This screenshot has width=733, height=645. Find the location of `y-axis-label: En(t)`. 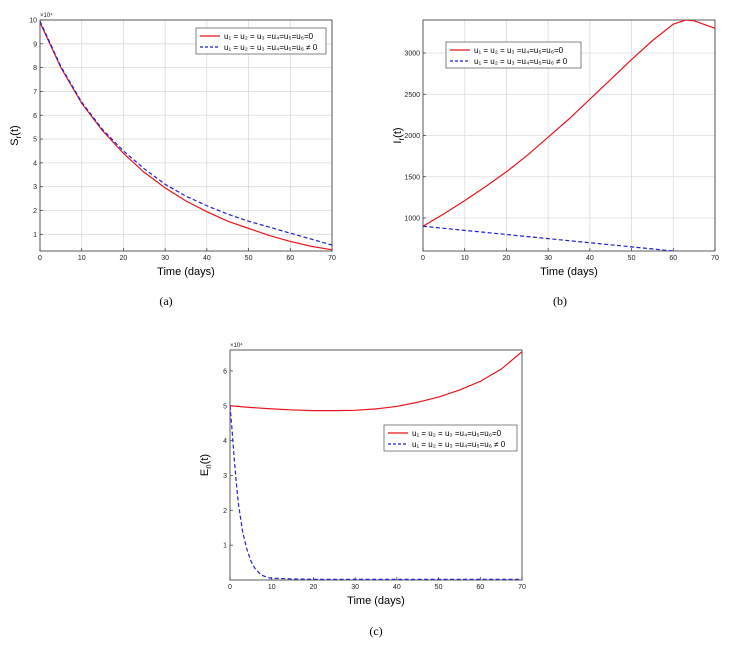

y-axis-label: En(t) is located at coordinates (206, 465).